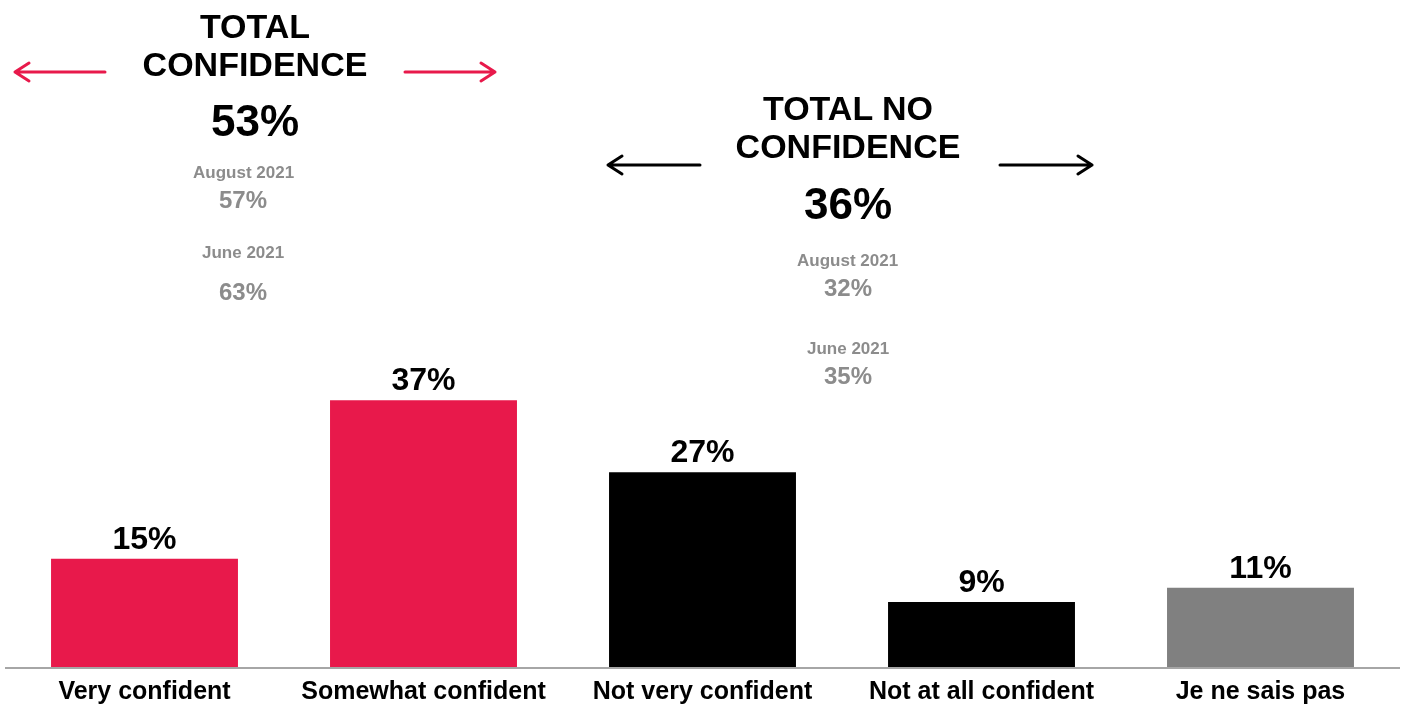 The image size is (1405, 717). Describe the element at coordinates (255, 120) in the screenshot. I see `text: 53%` at that location.